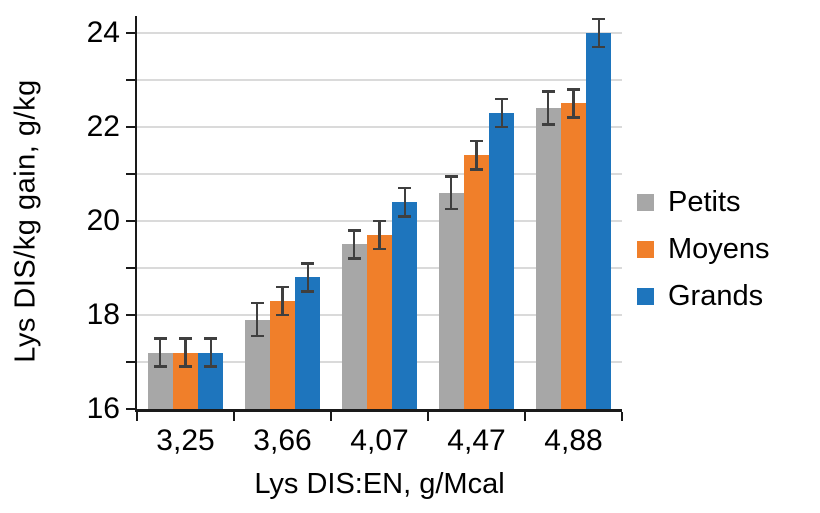 The width and height of the screenshot is (820, 513). Describe the element at coordinates (135, 214) in the screenshot. I see `y-axis-line` at that location.